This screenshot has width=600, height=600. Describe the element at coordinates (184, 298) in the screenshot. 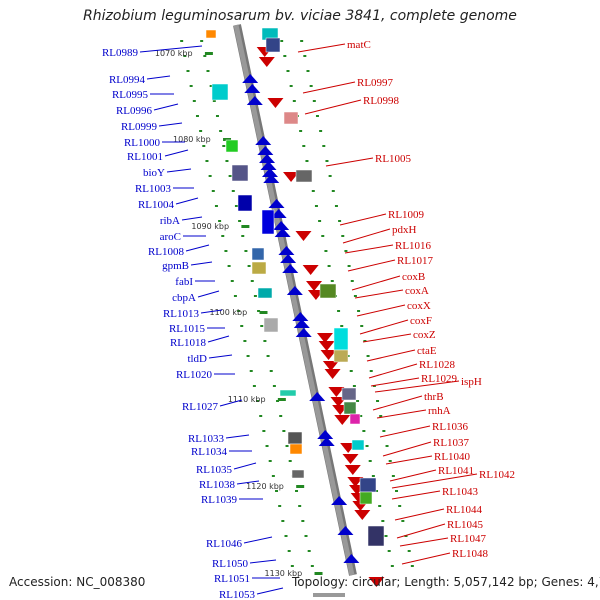

I see `gene-label-cbpa: cbpA` at that location.